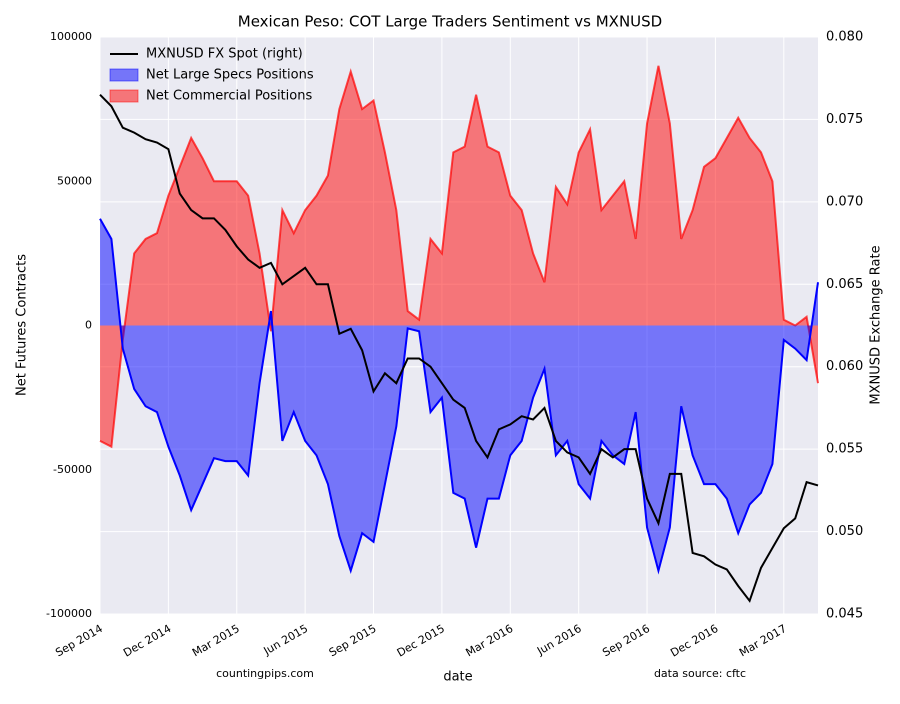 This screenshot has height=704, width=900. Describe the element at coordinates (700, 673) in the screenshot. I see `annotation: data source: cftc` at that location.